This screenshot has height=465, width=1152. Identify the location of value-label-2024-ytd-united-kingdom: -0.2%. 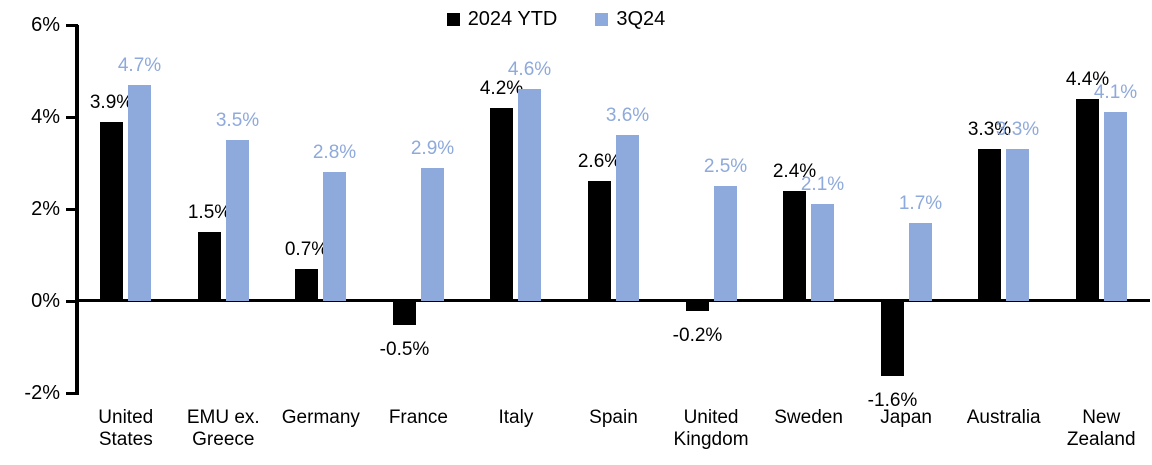
(697, 335).